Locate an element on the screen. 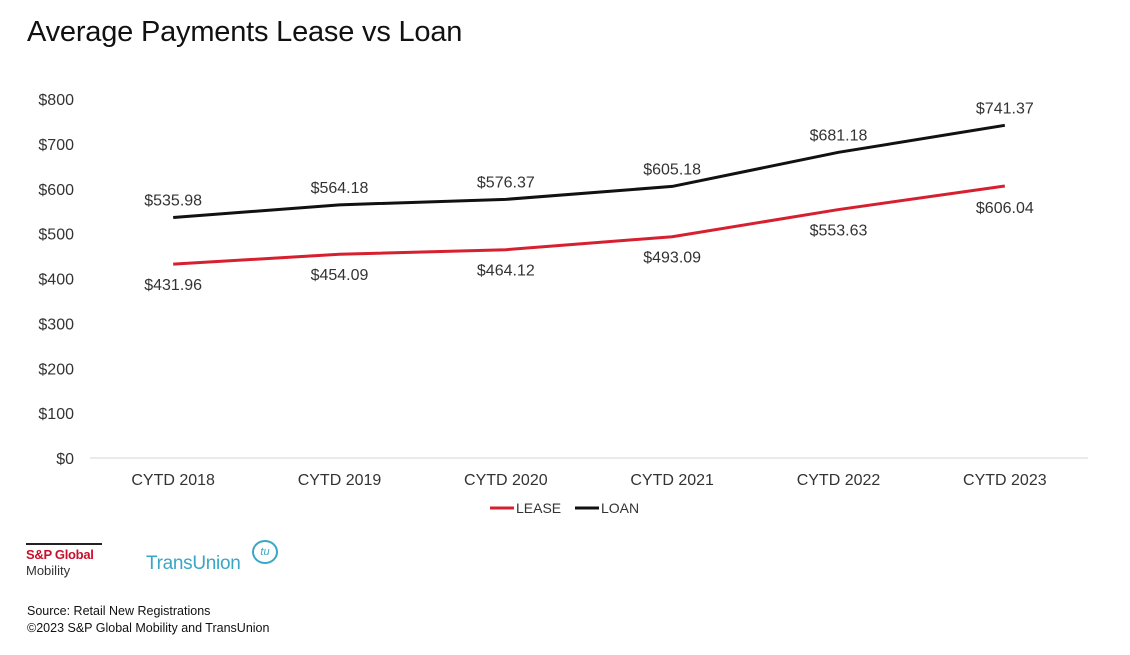 The image size is (1130, 655). transunion-logo: TransUnion tu is located at coordinates (216, 558).